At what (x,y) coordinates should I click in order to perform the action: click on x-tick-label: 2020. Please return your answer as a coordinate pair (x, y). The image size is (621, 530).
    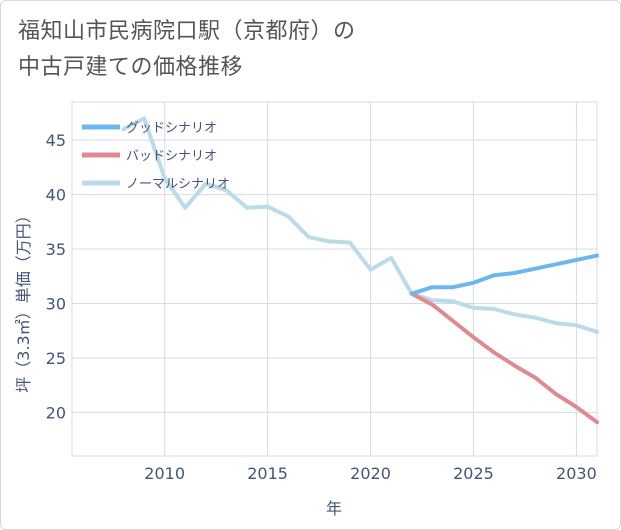
    Looking at the image, I should click on (370, 473).